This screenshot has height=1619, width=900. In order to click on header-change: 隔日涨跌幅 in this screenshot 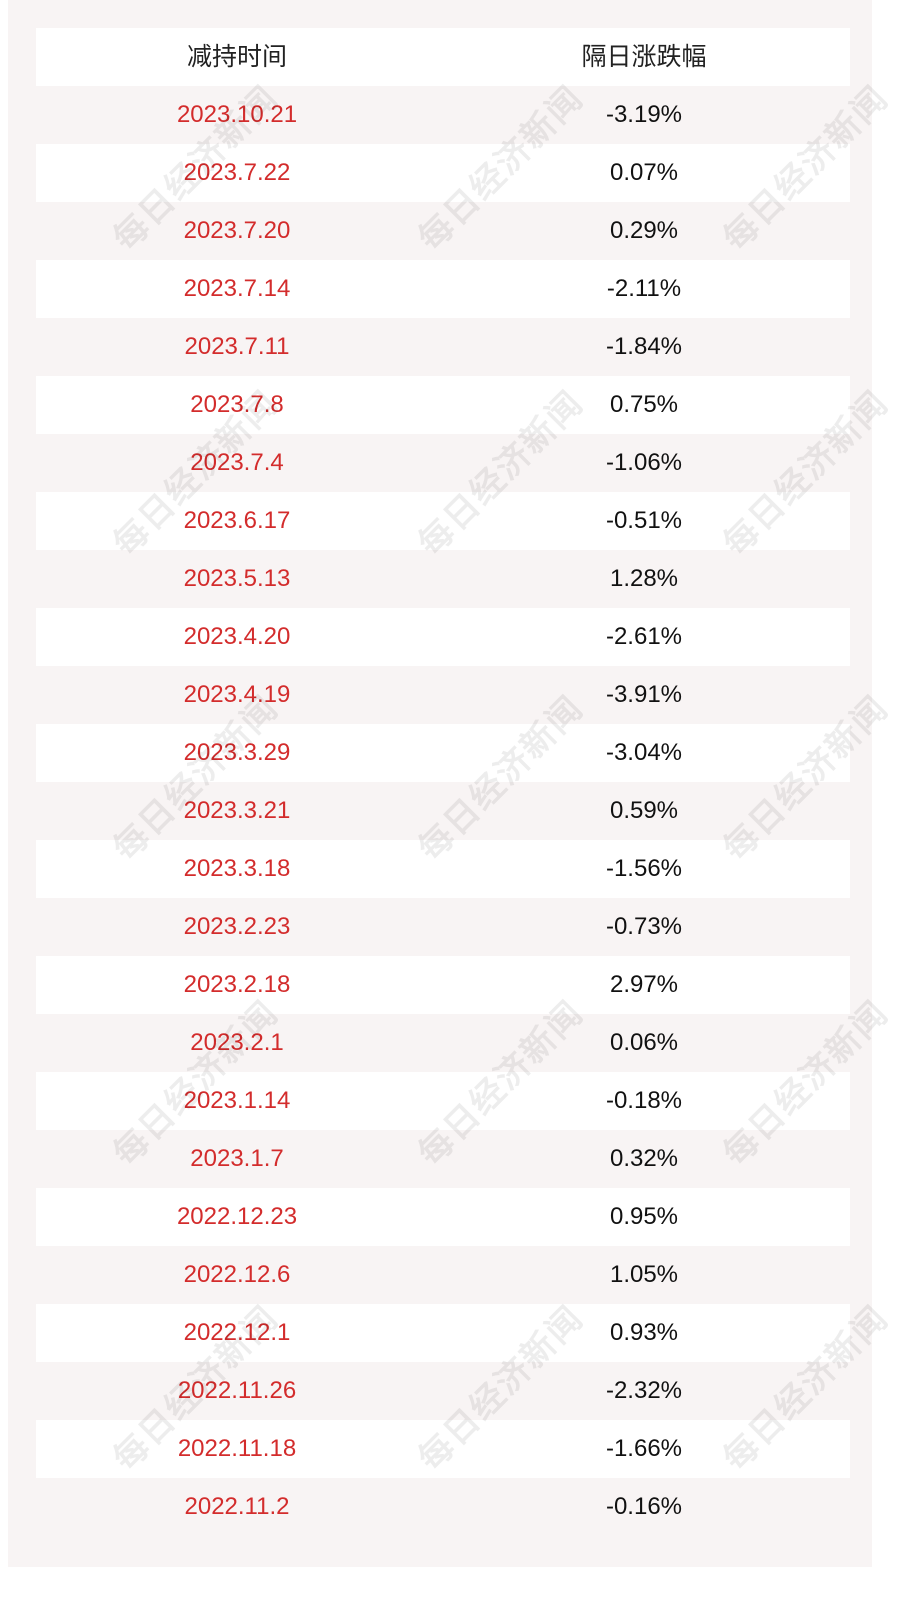, I will do `click(644, 57)`.